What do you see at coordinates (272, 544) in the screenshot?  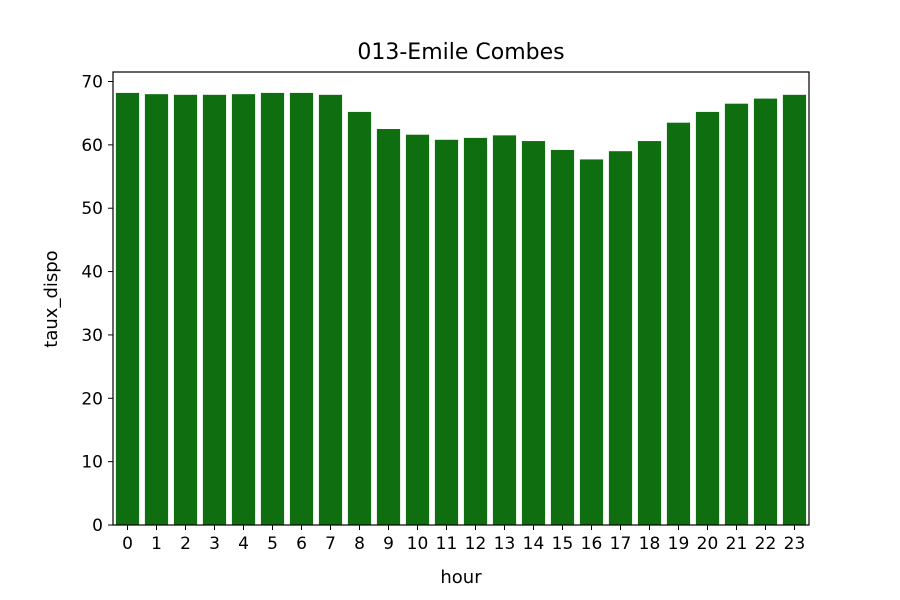 I see `x-tick-label: 5` at bounding box center [272, 544].